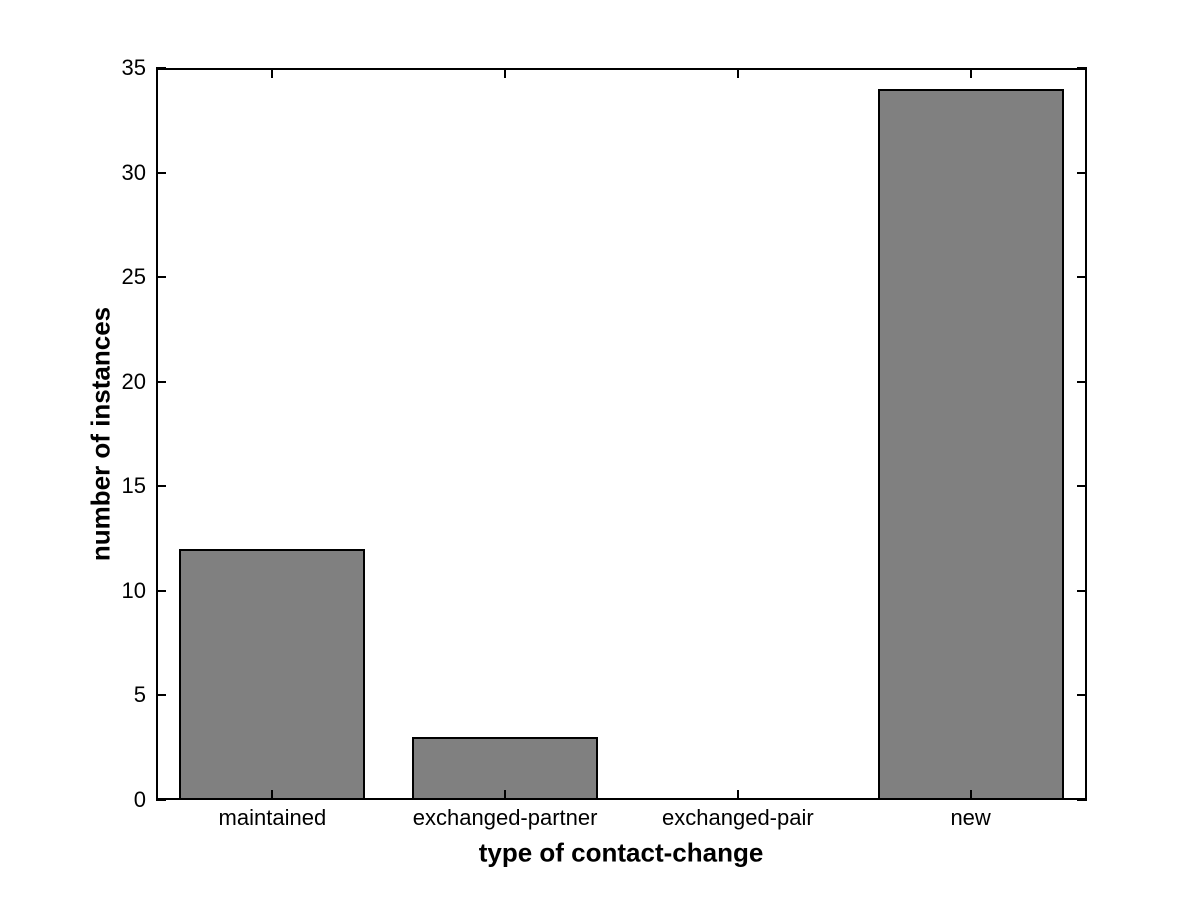 Image resolution: width=1201 pixels, height=901 pixels. I want to click on x-tick-label: maintained, so click(272, 817).